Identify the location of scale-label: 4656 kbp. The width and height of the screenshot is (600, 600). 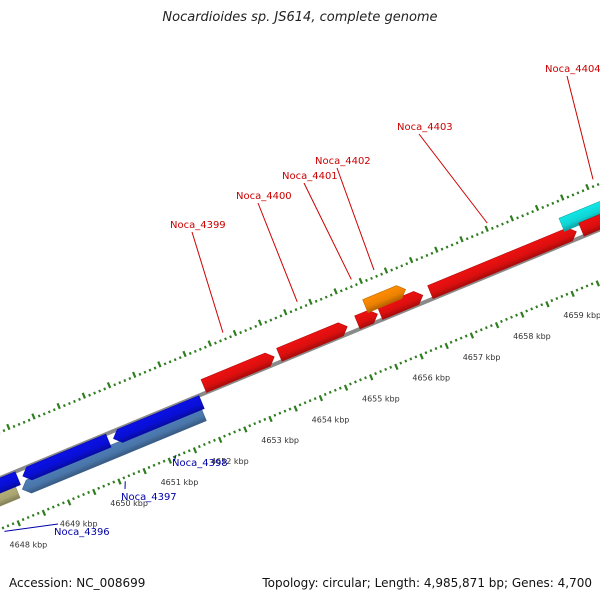
(431, 378).